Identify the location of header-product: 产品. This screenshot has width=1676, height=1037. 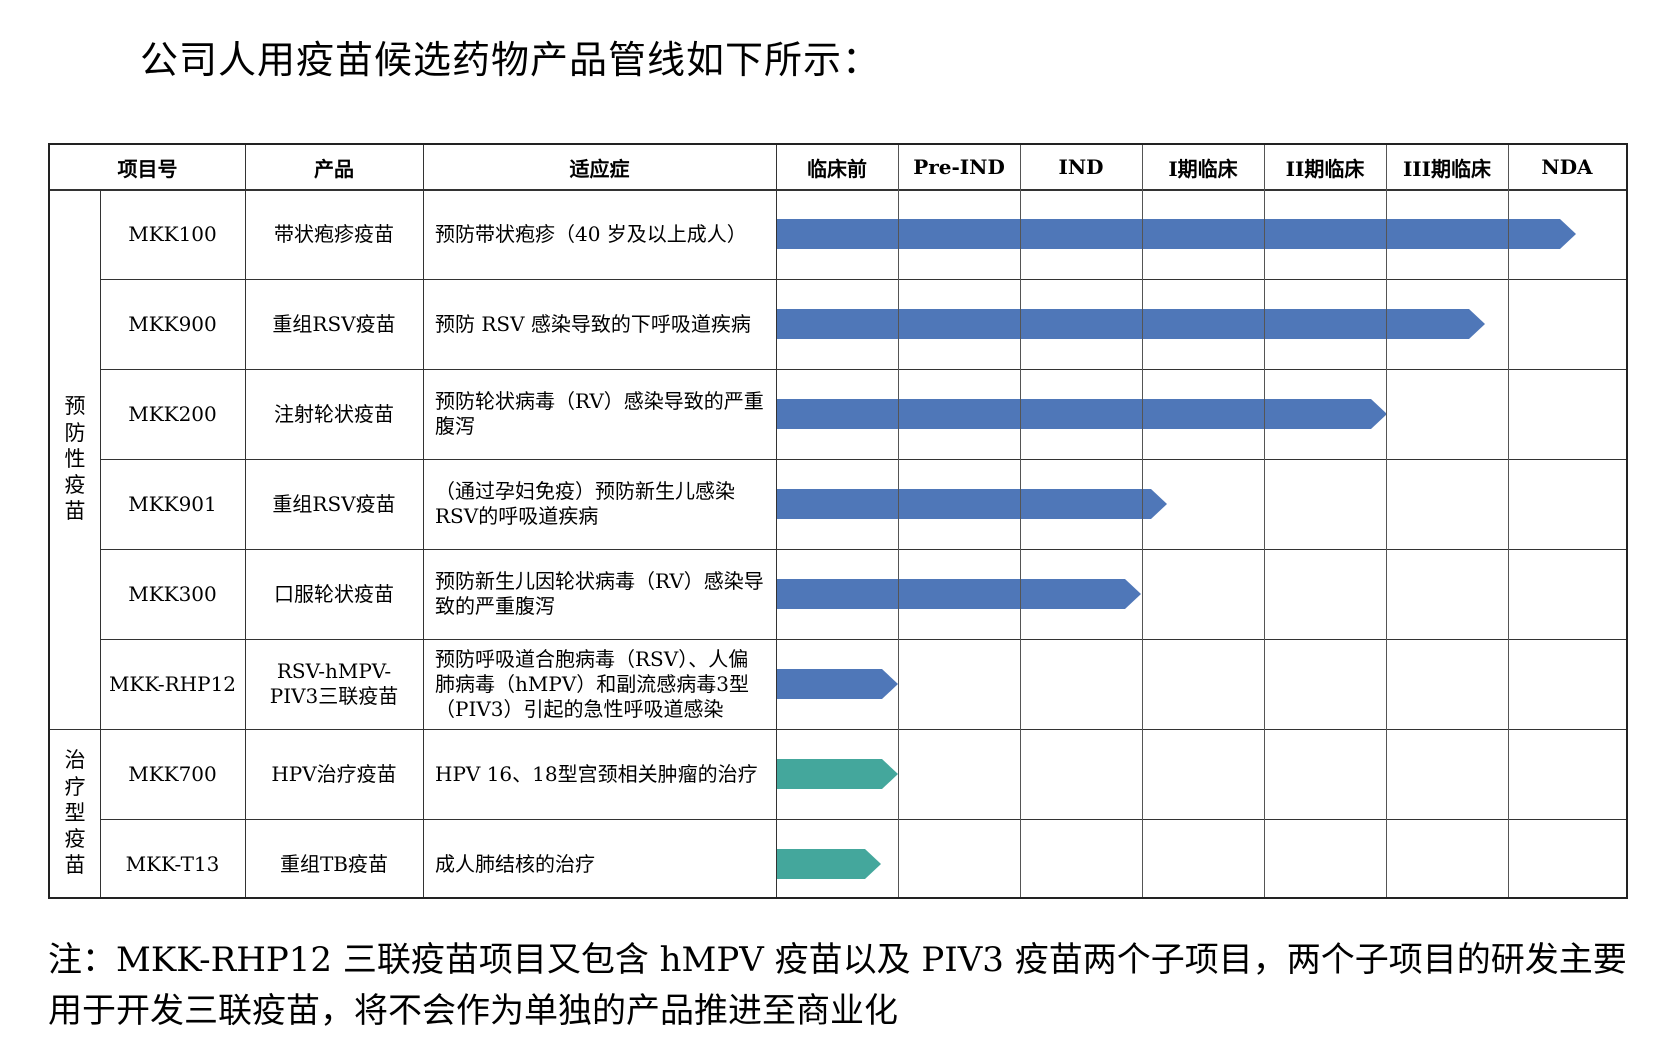
(334, 168).